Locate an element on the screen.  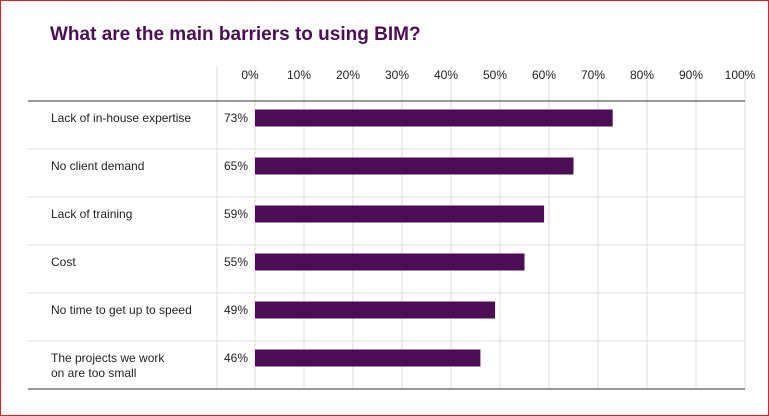
category-label: No time to get up to speed is located at coordinates (121, 310).